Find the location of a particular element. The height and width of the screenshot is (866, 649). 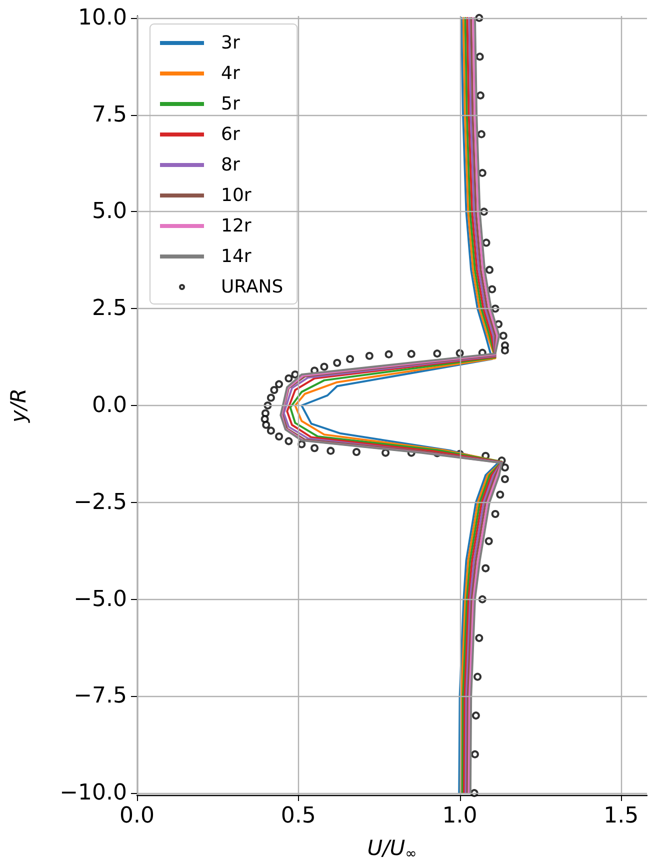

y-tick-label: −5.0 is located at coordinates (100, 599).